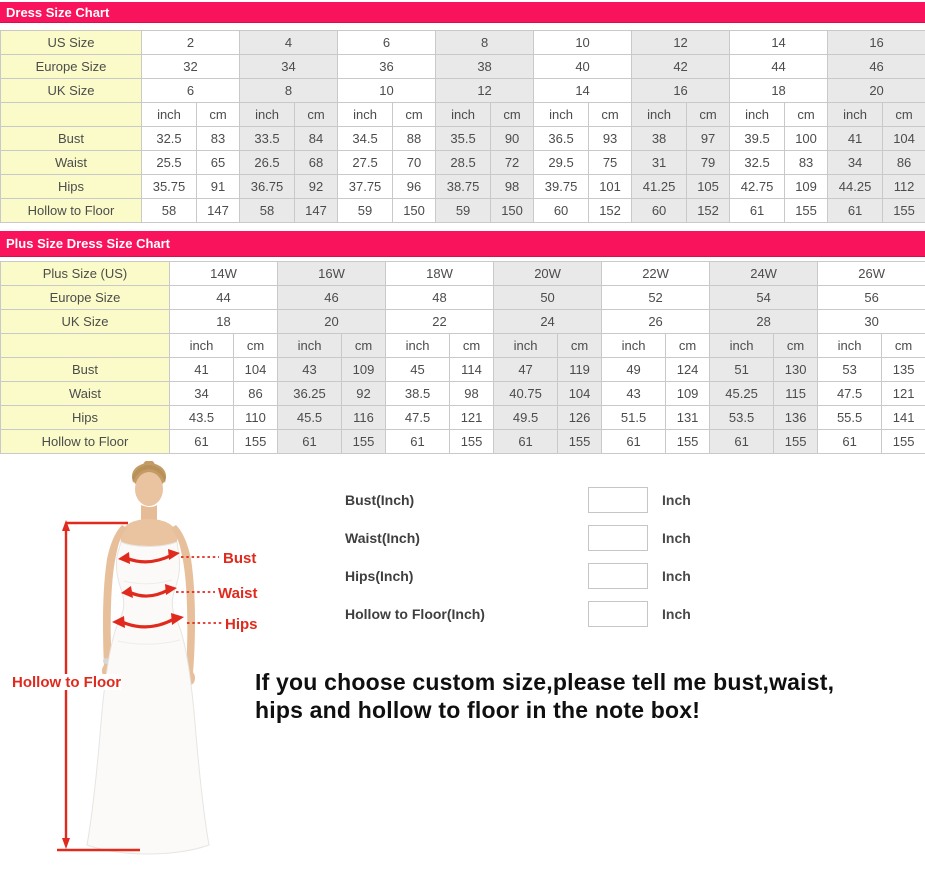  What do you see at coordinates (676, 538) in the screenshot?
I see `waist-unit-label: Inch` at bounding box center [676, 538].